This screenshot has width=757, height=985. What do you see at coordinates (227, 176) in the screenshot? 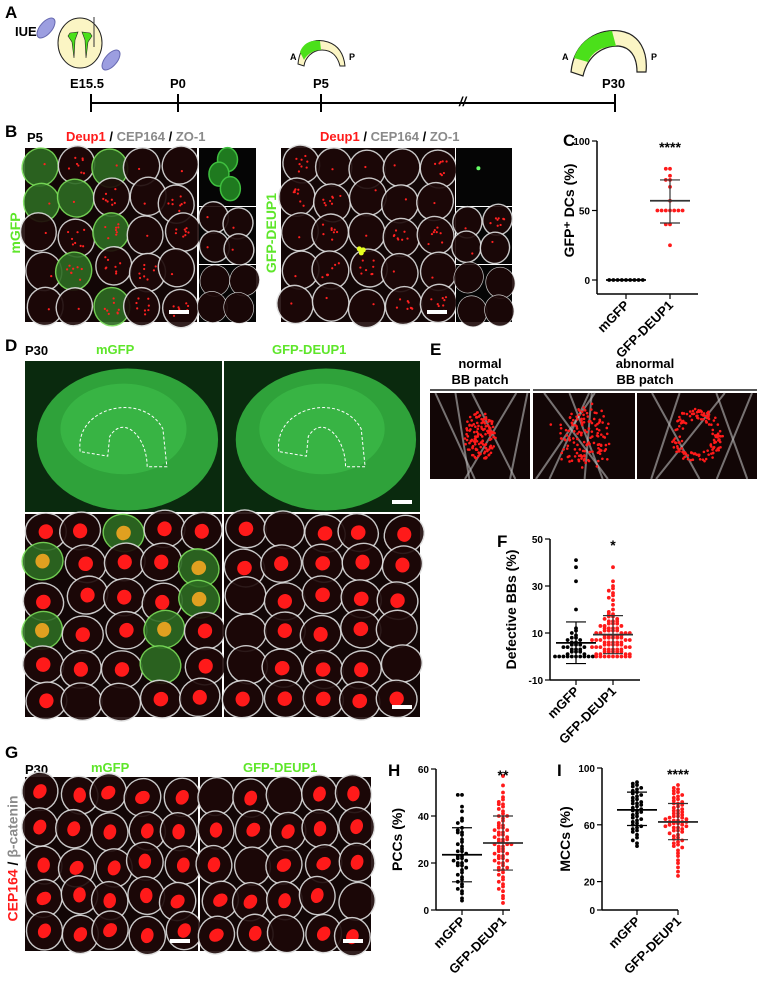
I see `micrograph-b-mgfp-inset-green` at bounding box center [227, 176].